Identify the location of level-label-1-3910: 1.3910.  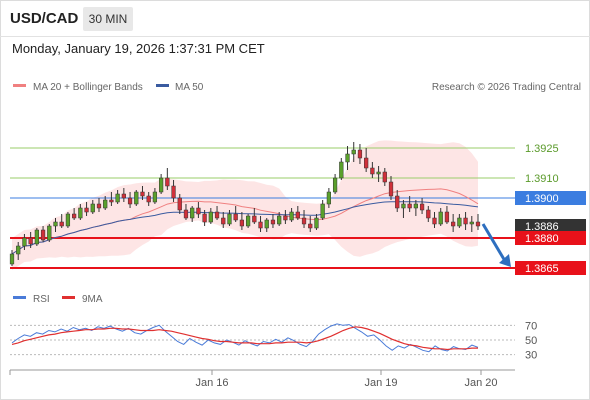
(542, 179).